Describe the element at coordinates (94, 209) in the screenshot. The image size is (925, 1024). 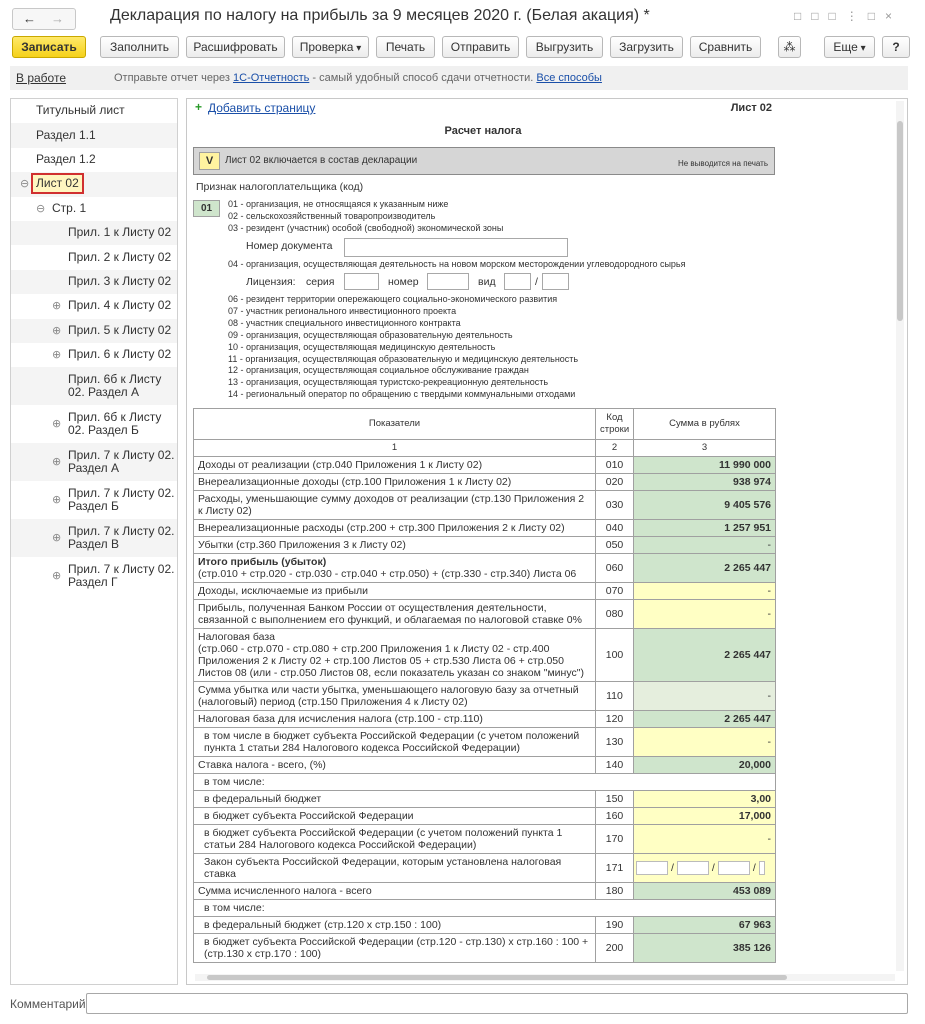
I see `tree-row: ⊖ Стр. 1` at that location.